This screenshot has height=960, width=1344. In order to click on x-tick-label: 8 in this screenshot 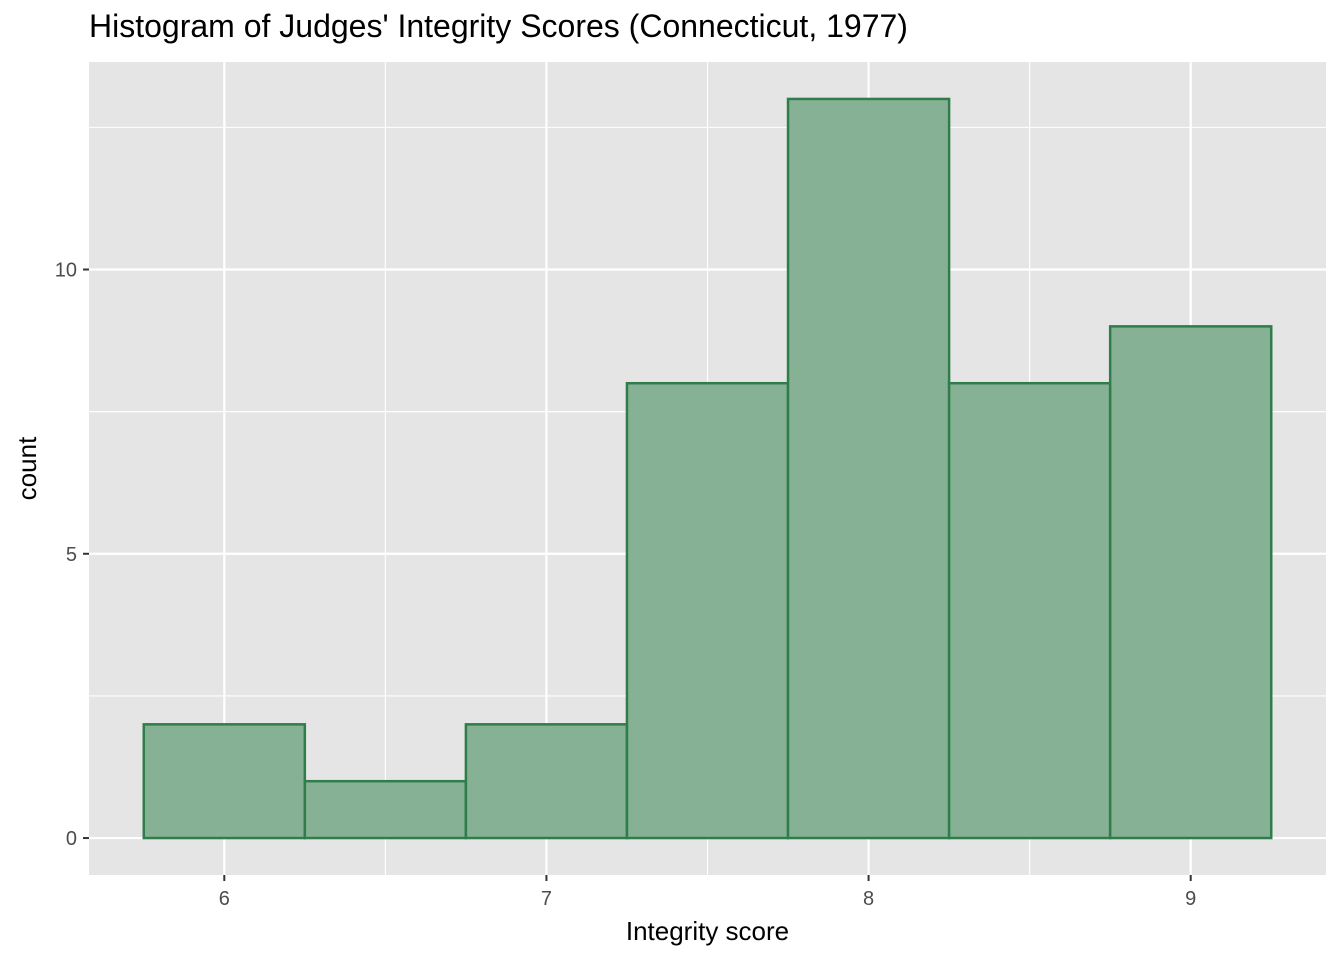, I will do `click(868, 899)`.